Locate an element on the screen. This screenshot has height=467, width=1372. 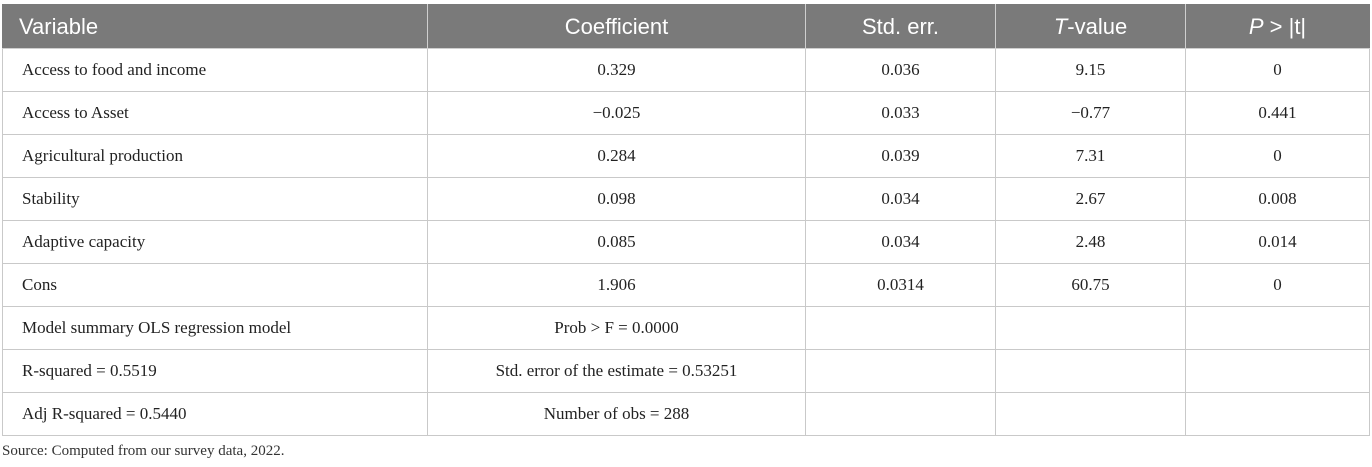
cell-coefficient: −0.025 is located at coordinates (616, 113).